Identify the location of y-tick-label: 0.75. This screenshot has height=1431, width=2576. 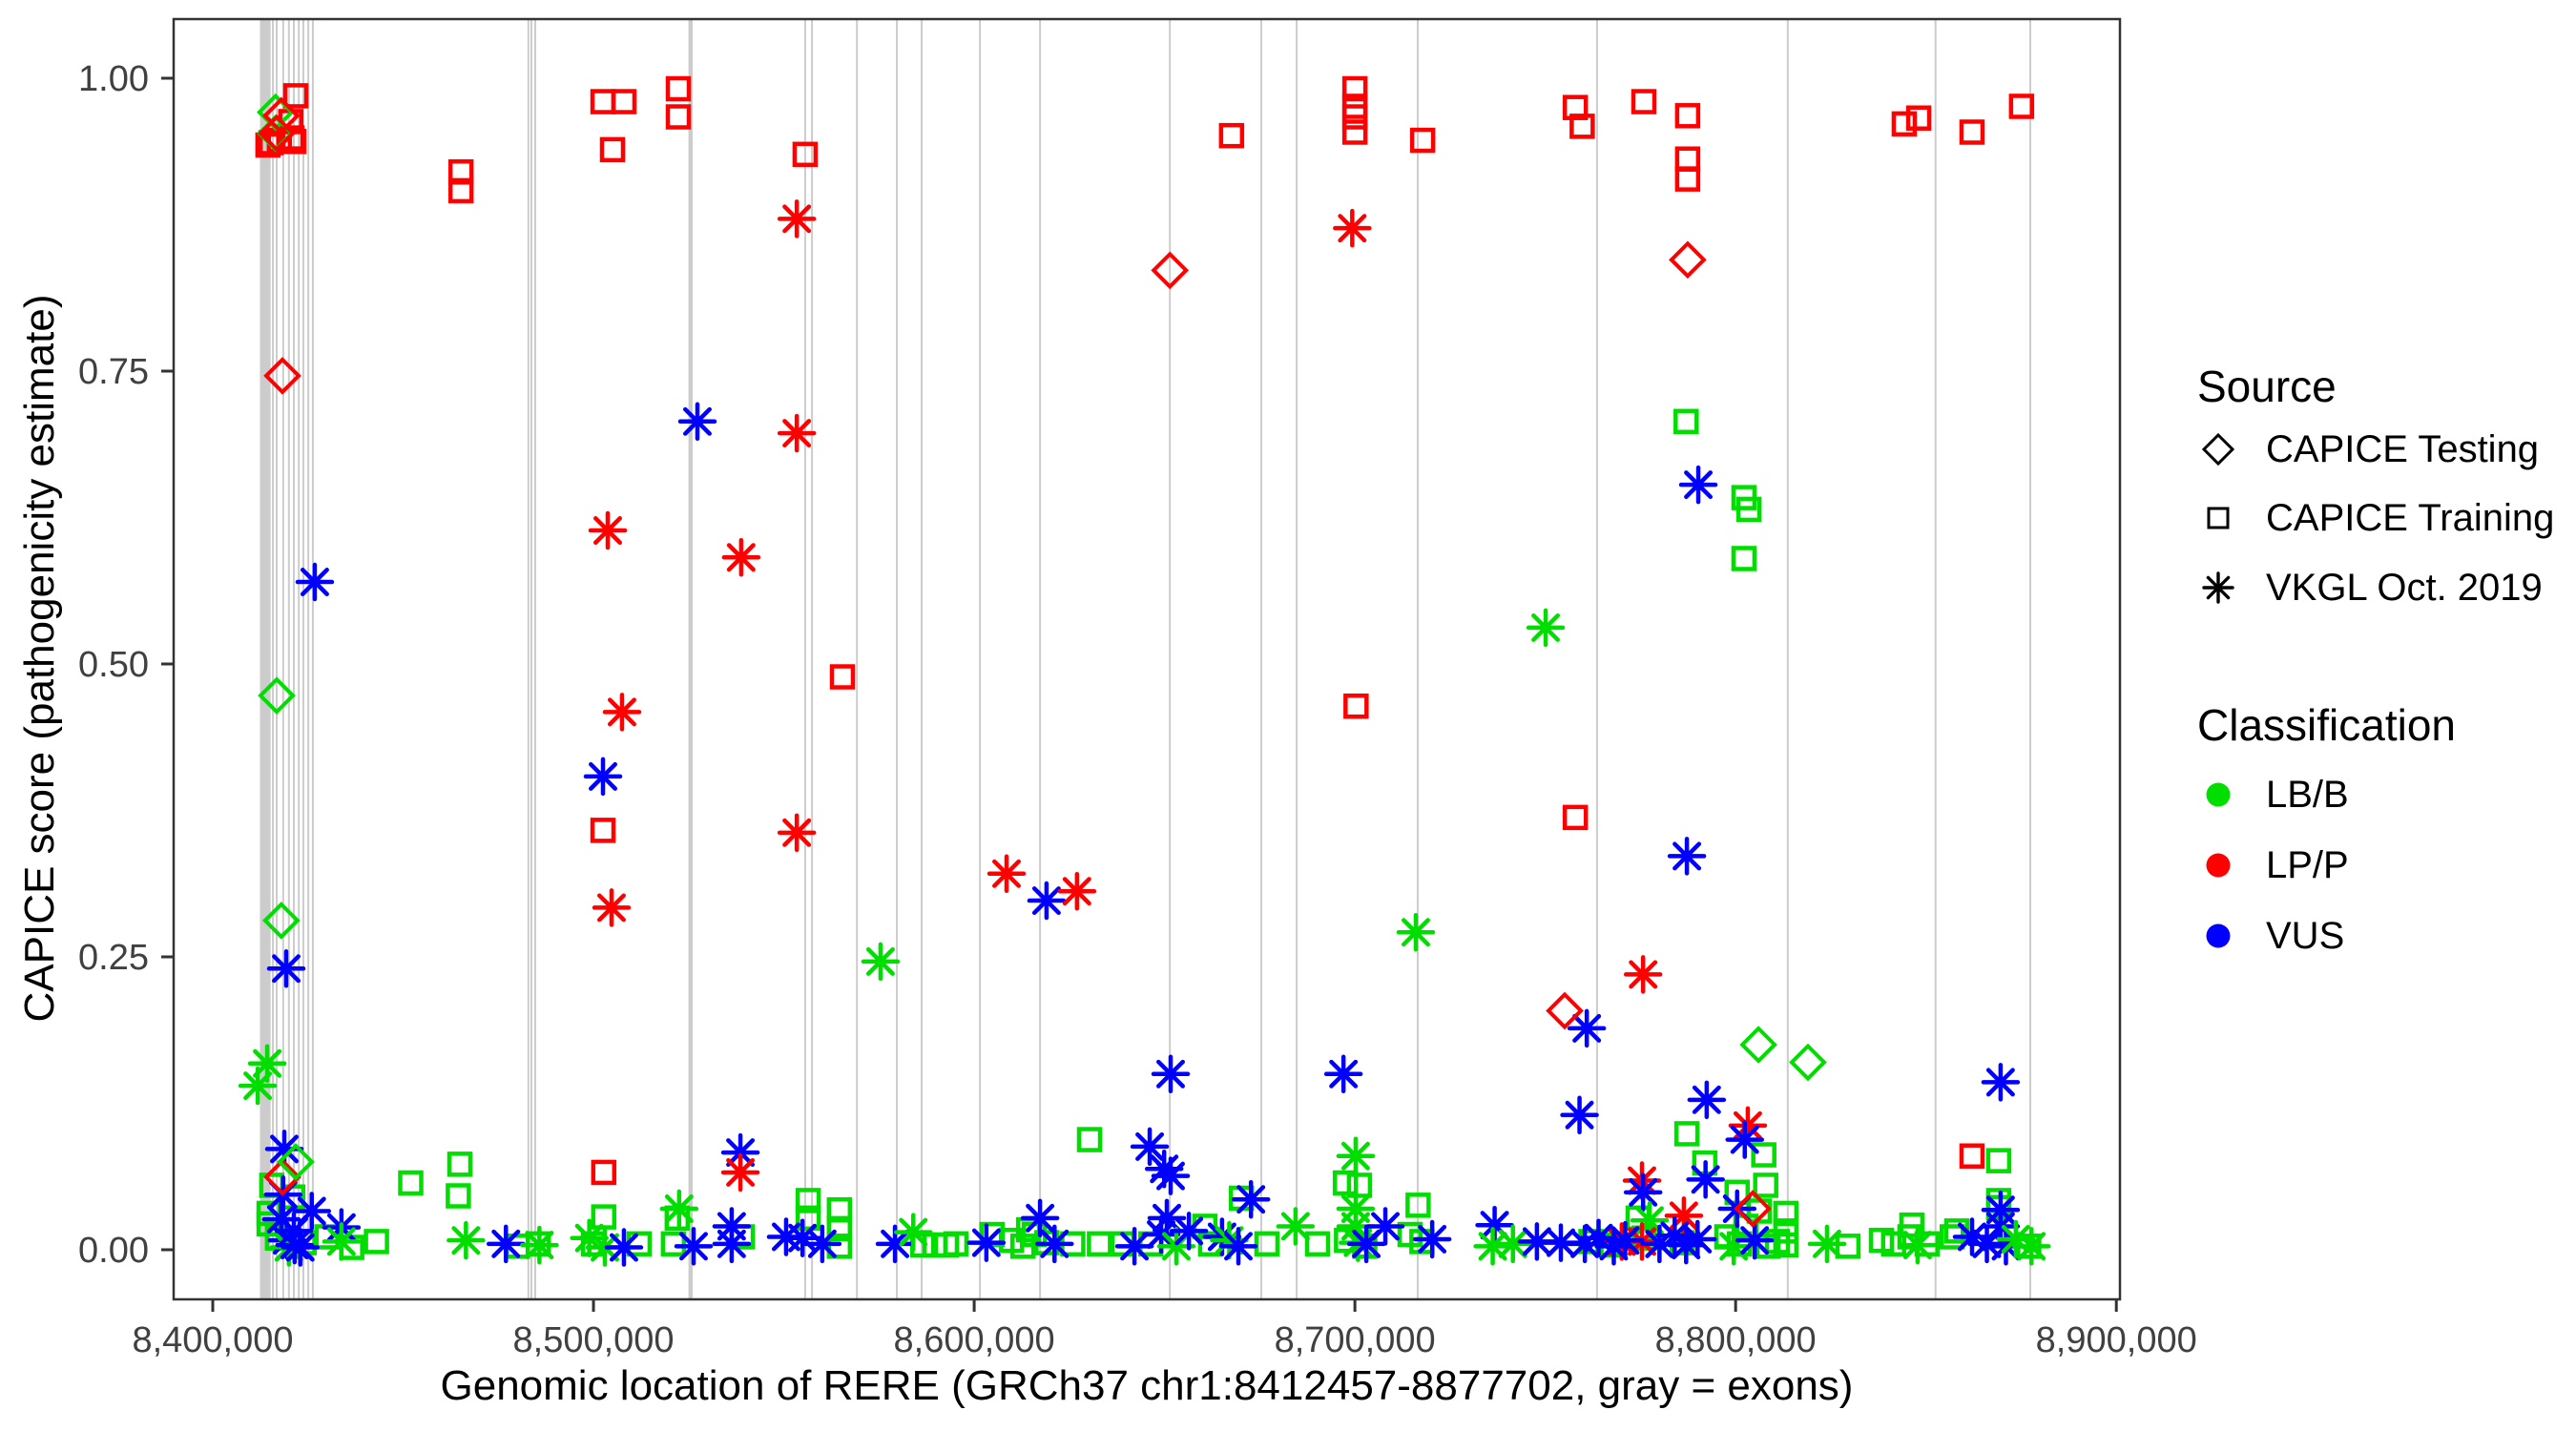
(113, 372).